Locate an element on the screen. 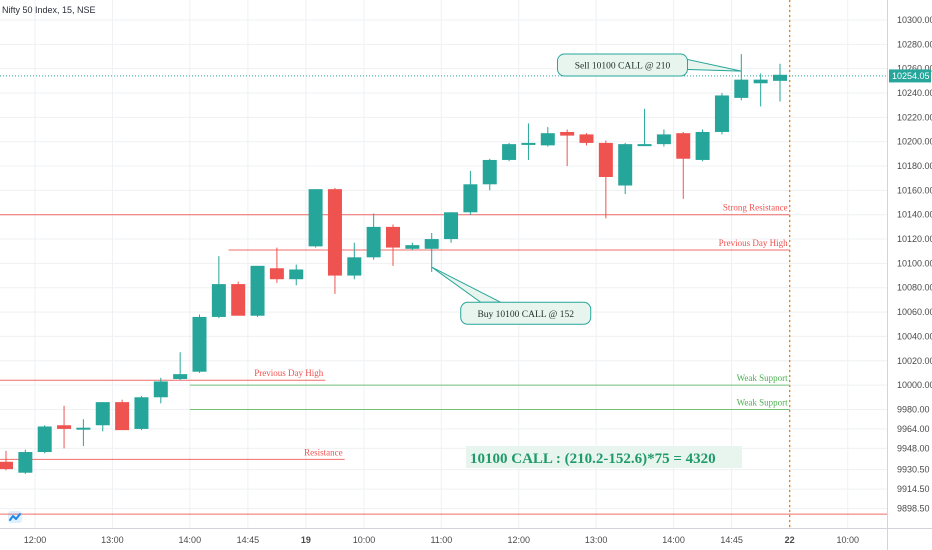 The width and height of the screenshot is (932, 550). time-tick-label: 14:45 is located at coordinates (248, 540).